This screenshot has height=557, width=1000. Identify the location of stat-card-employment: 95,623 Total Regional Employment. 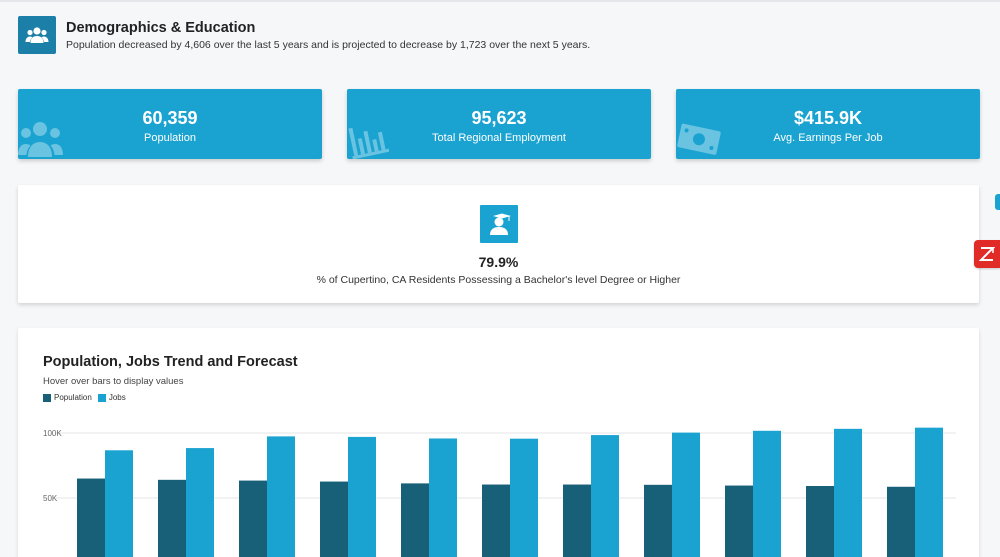
(499, 124).